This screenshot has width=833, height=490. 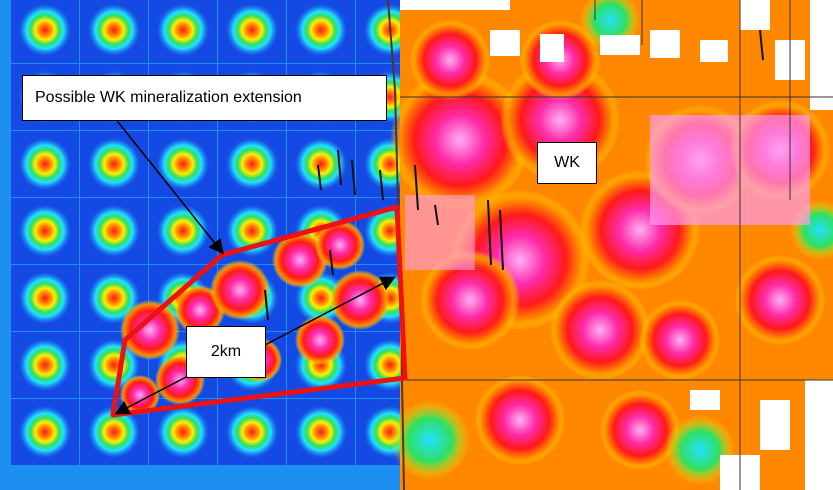 I want to click on scale-arrow-left, so click(x=152, y=394).